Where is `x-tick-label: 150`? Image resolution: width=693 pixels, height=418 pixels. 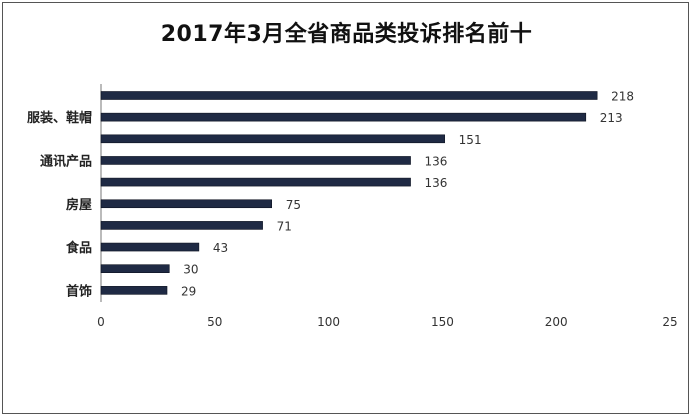
x-tick-label: 150 is located at coordinates (442, 322).